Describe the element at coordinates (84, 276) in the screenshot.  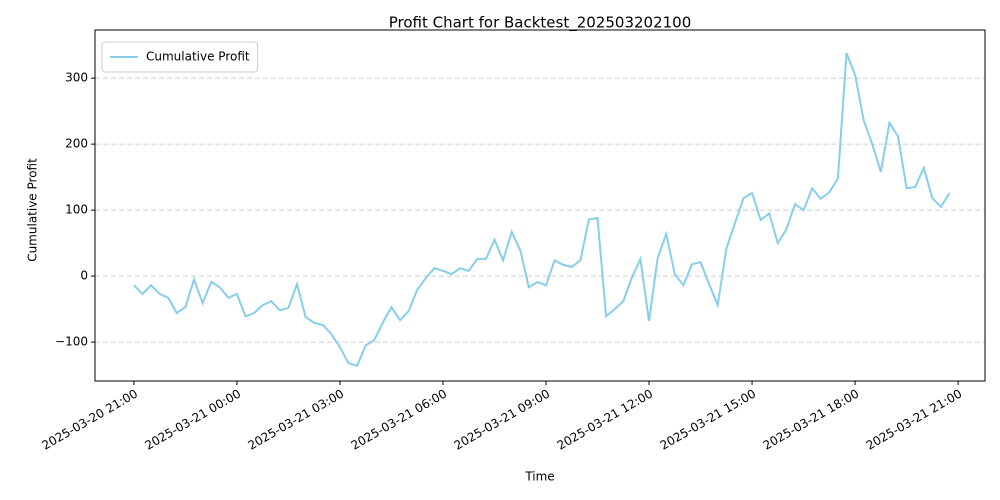
I see `y-tick-label: 0` at that location.